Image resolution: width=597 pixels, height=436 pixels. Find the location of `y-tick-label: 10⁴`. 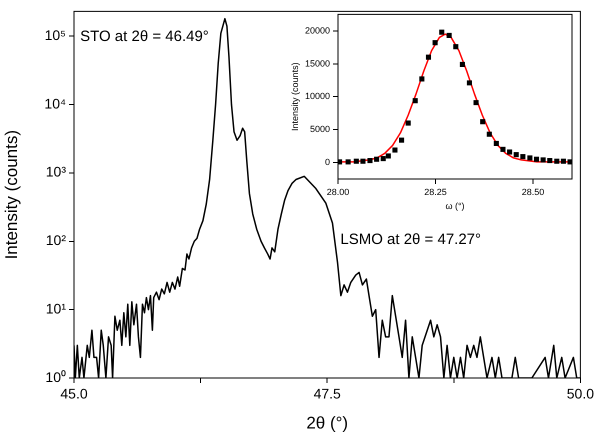

y-tick-label: 10⁴ is located at coordinates (55, 103).